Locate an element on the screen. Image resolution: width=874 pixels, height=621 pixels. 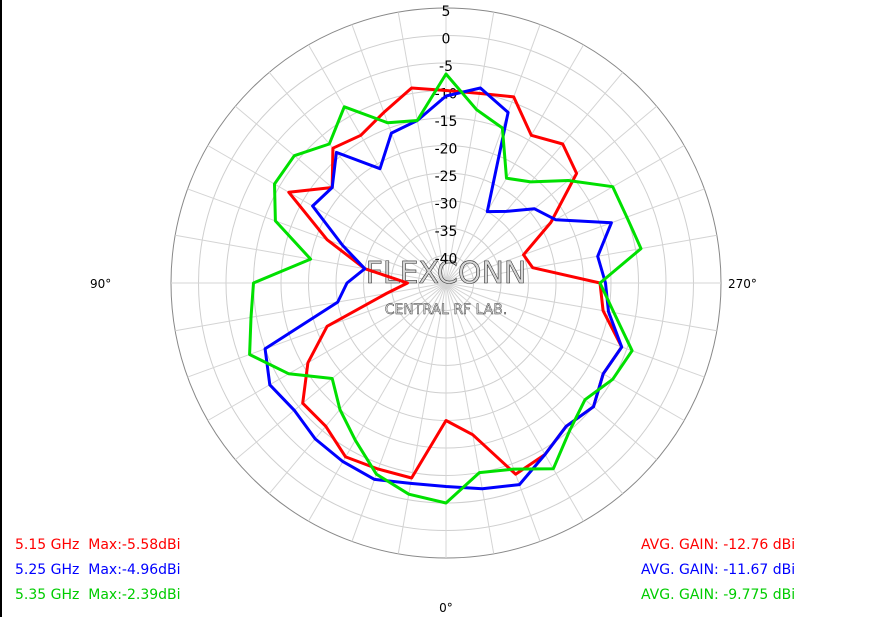
angle-label-0: 0° is located at coordinates (446, 608).